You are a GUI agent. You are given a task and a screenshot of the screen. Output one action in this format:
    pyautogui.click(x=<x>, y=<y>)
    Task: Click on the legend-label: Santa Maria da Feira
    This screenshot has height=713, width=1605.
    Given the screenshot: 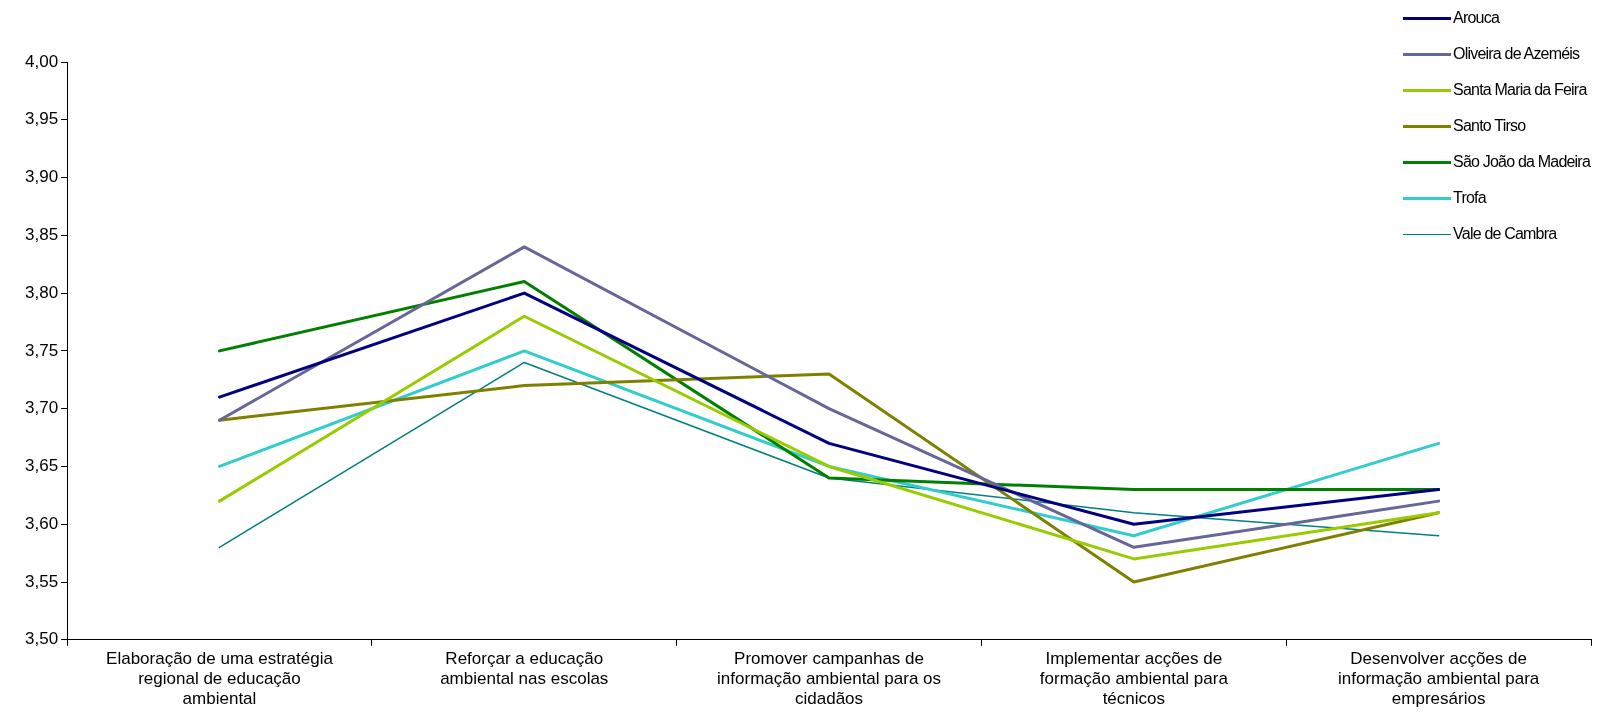 What is the action you would take?
    pyautogui.click(x=1520, y=90)
    